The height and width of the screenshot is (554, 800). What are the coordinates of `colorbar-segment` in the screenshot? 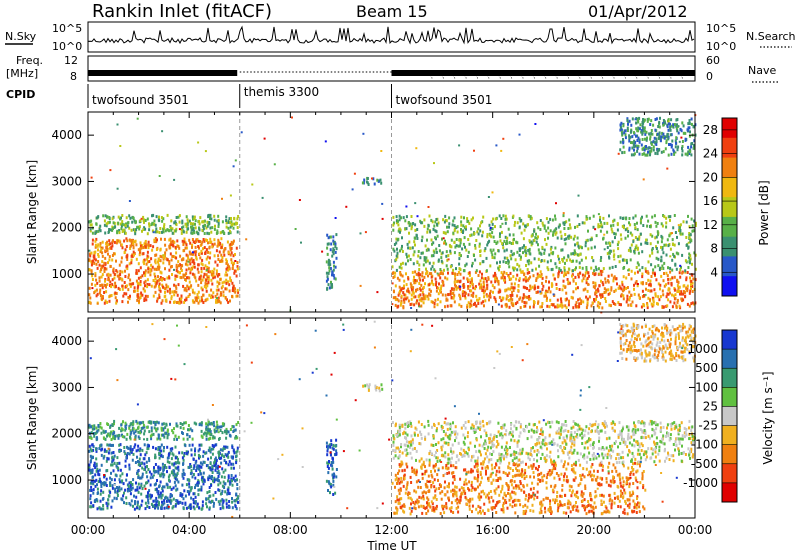 It's located at (729, 187).